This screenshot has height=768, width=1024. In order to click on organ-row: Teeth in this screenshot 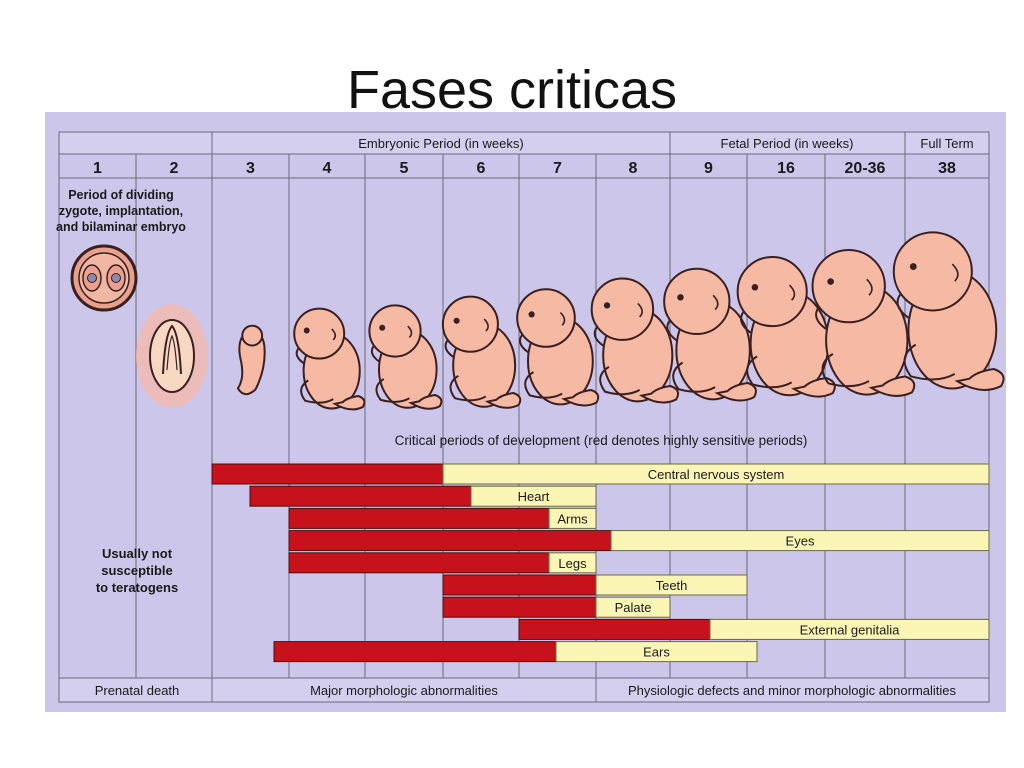, I will do `click(595, 585)`.